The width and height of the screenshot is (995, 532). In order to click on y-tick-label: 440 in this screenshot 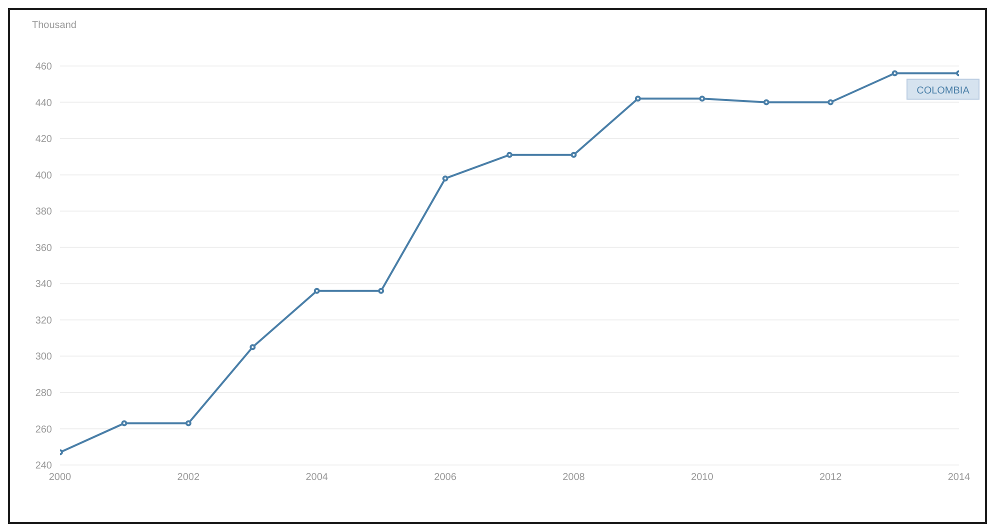, I will do `click(43, 103)`.